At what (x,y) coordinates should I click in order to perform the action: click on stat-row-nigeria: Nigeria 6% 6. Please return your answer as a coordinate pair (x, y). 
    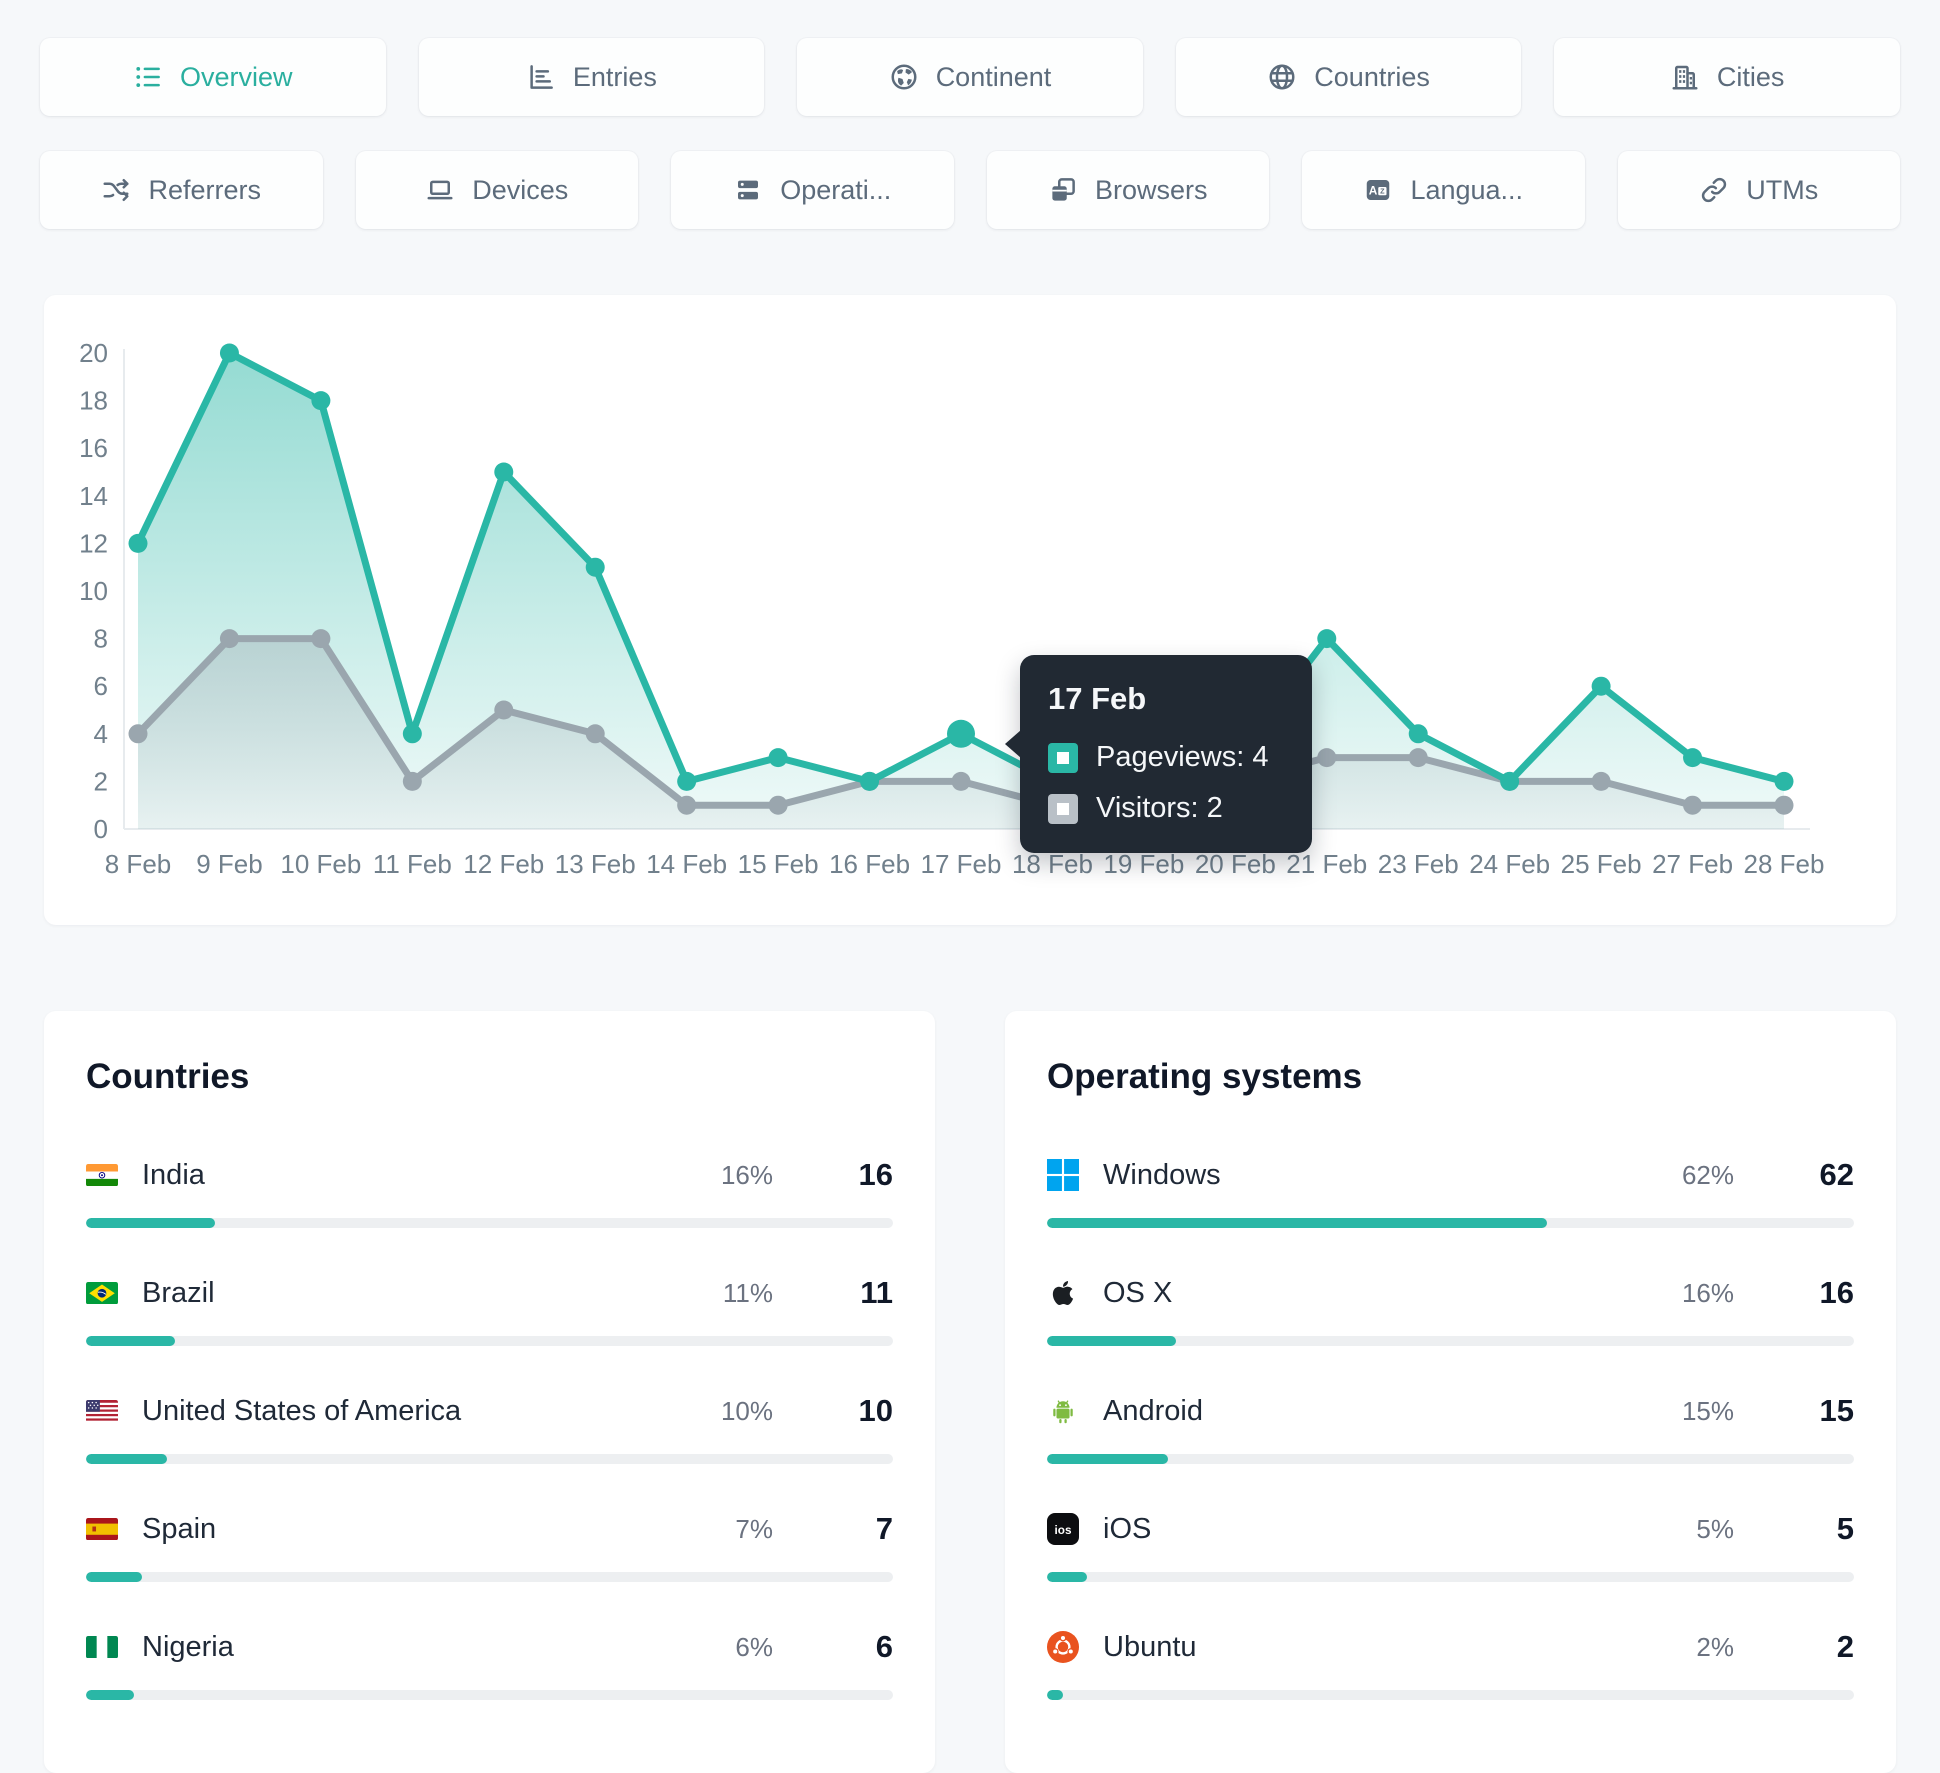
    Looking at the image, I should click on (489, 1664).